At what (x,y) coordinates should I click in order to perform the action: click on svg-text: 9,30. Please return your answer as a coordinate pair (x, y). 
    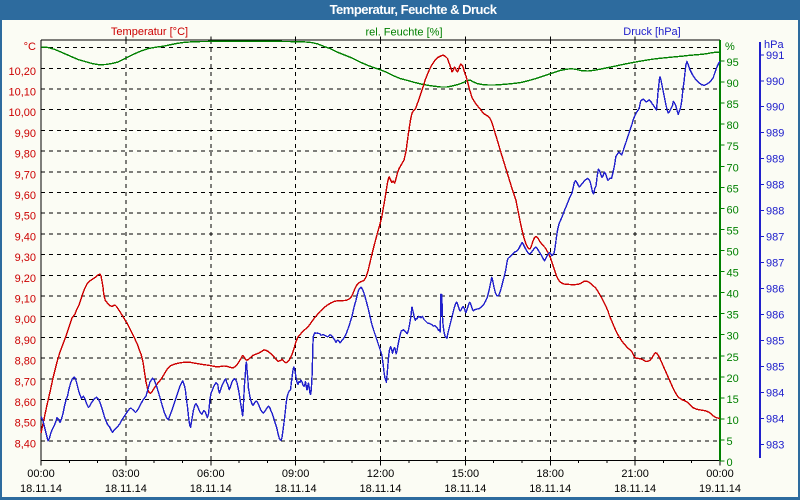
    Looking at the image, I should click on (25, 258).